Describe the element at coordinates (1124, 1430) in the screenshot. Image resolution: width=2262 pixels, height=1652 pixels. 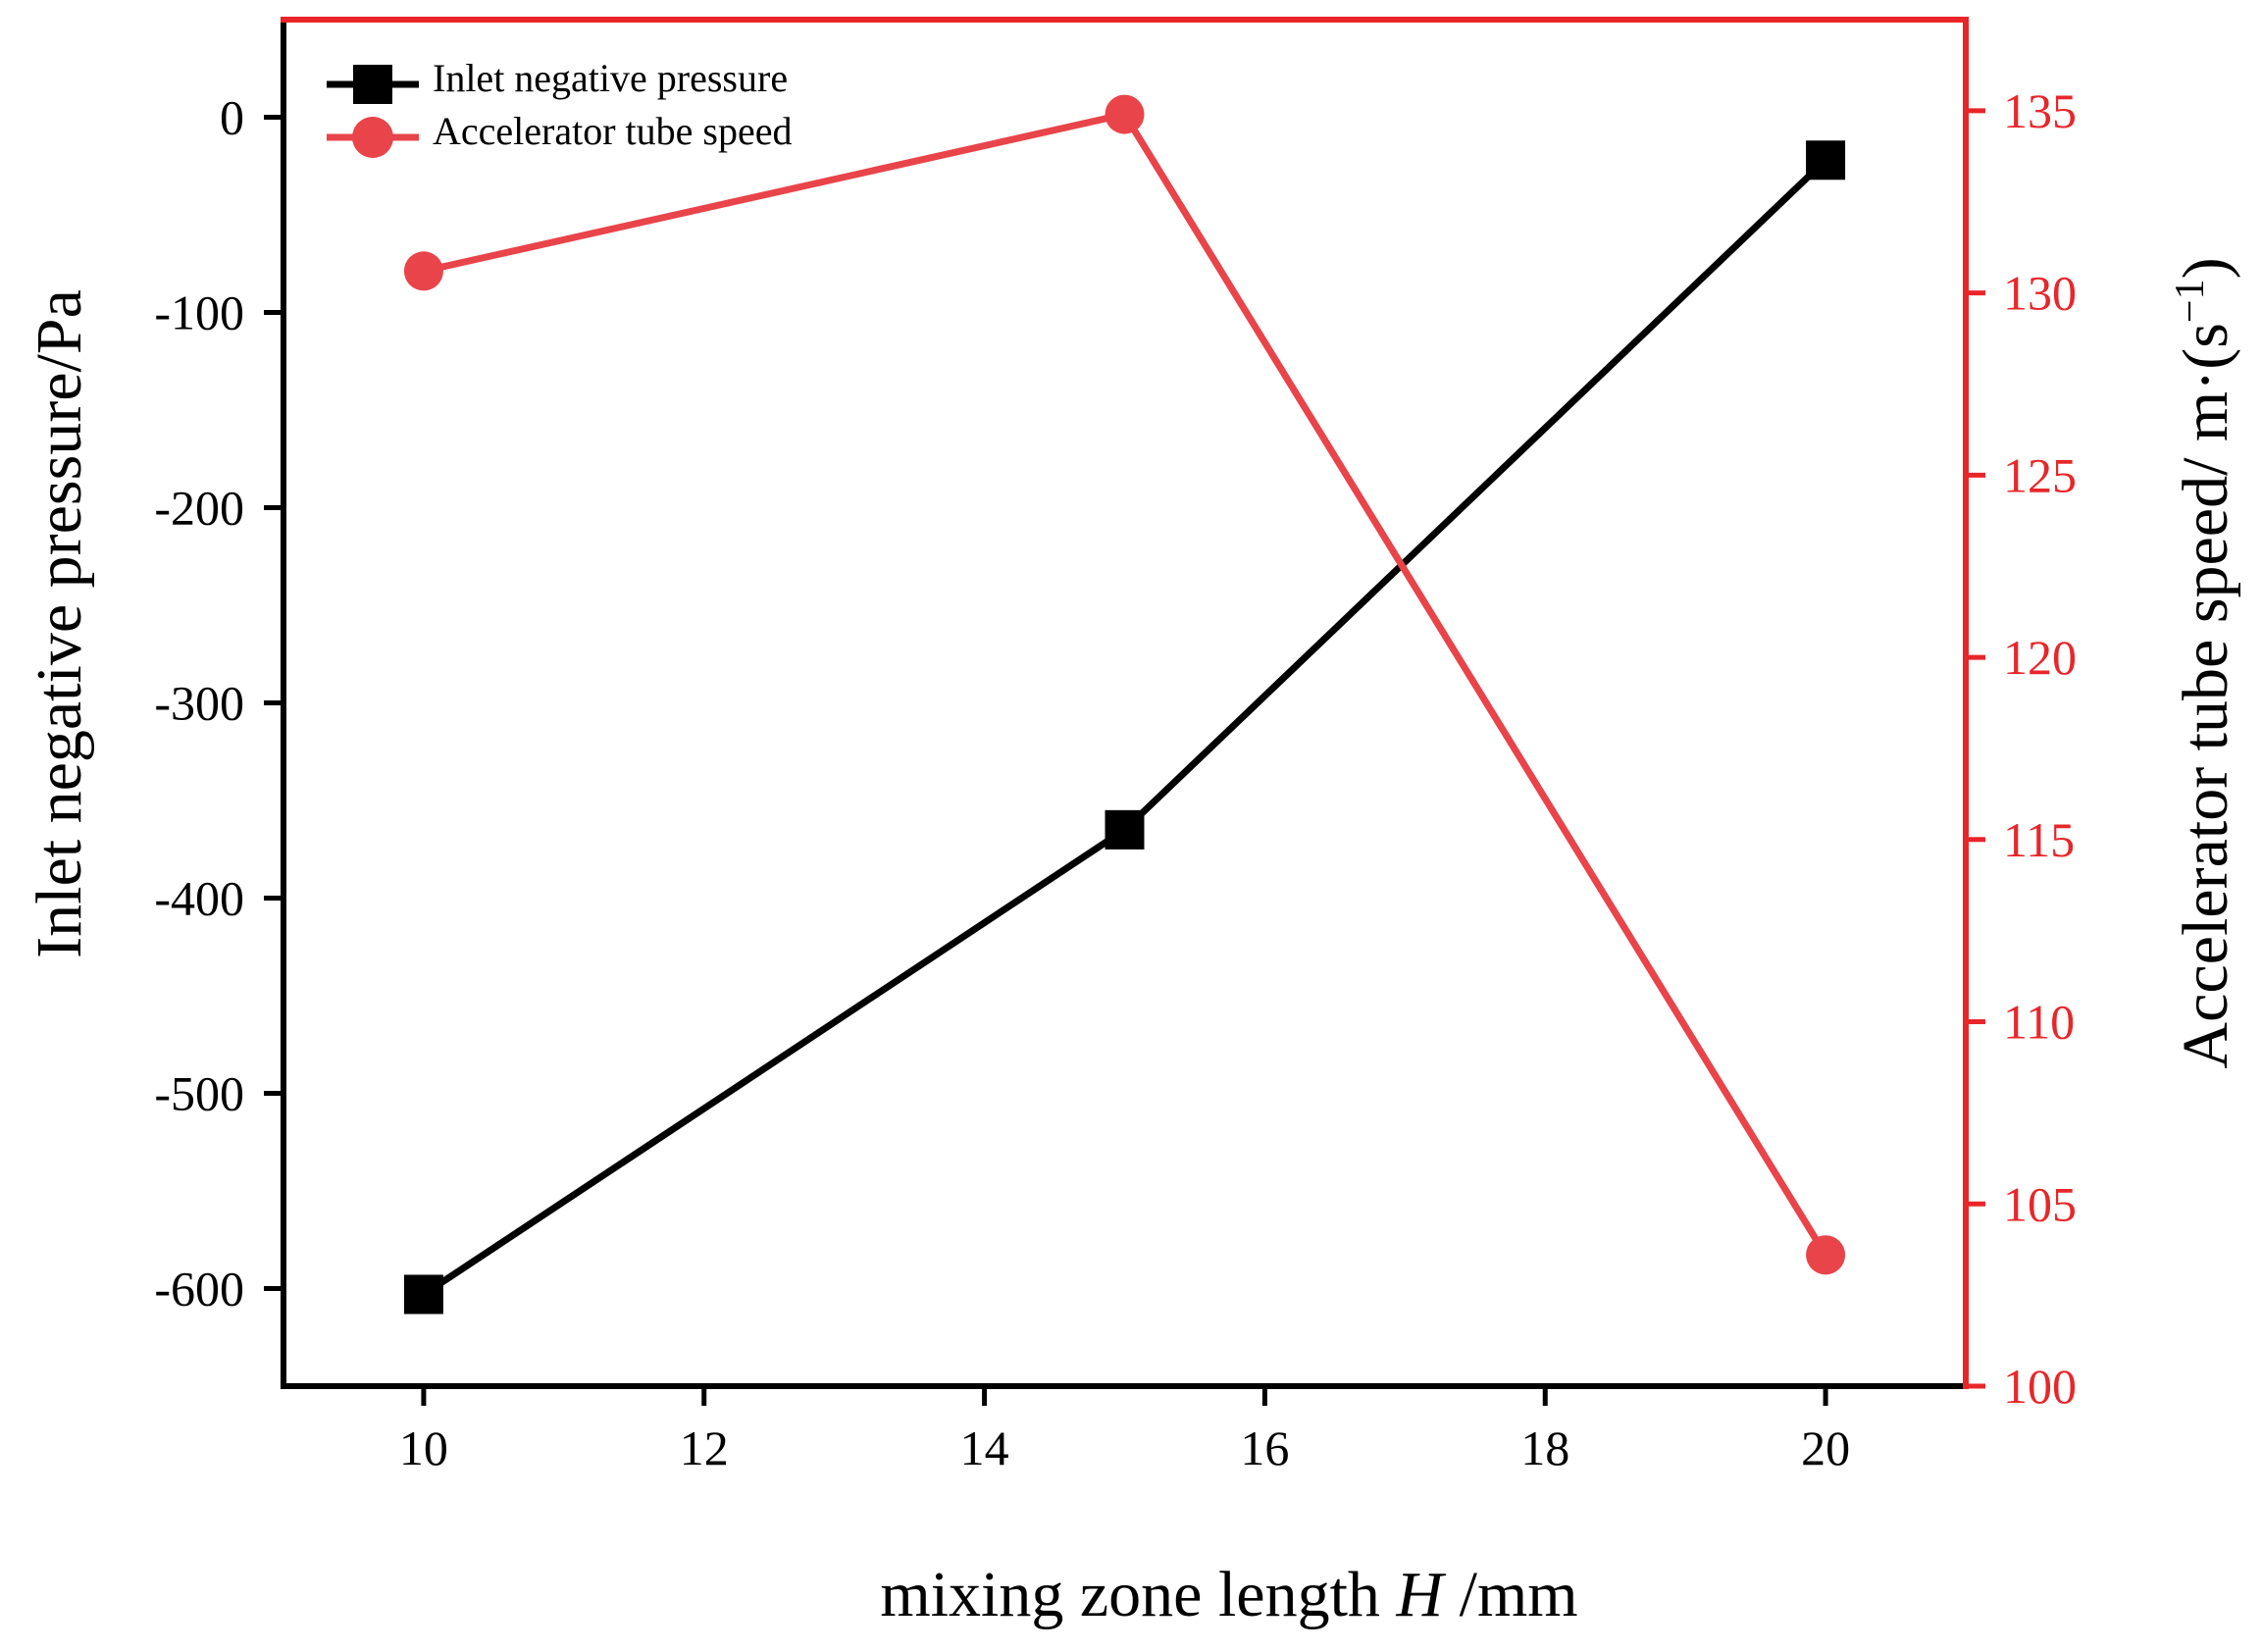
I see `x-axis-ticks: 10 12 14 16 18 20` at that location.